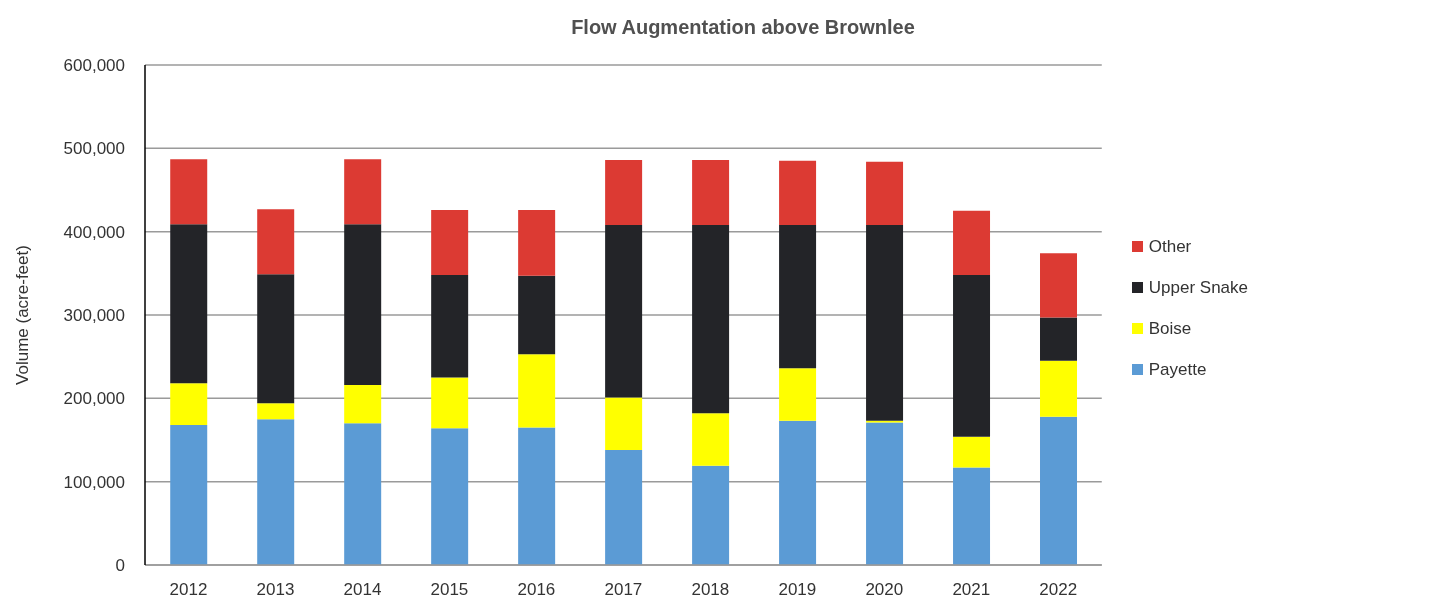 Image resolution: width=1443 pixels, height=608 pixels. What do you see at coordinates (188, 590) in the screenshot?
I see `x-tick-label: 2012` at bounding box center [188, 590].